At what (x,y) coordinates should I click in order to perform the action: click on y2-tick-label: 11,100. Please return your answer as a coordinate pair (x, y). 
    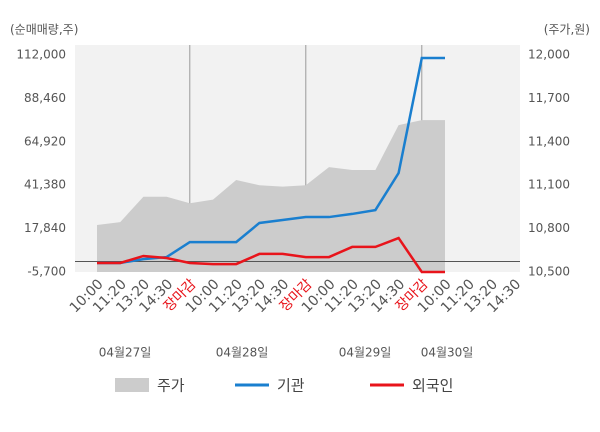
    Looking at the image, I should click on (549, 185).